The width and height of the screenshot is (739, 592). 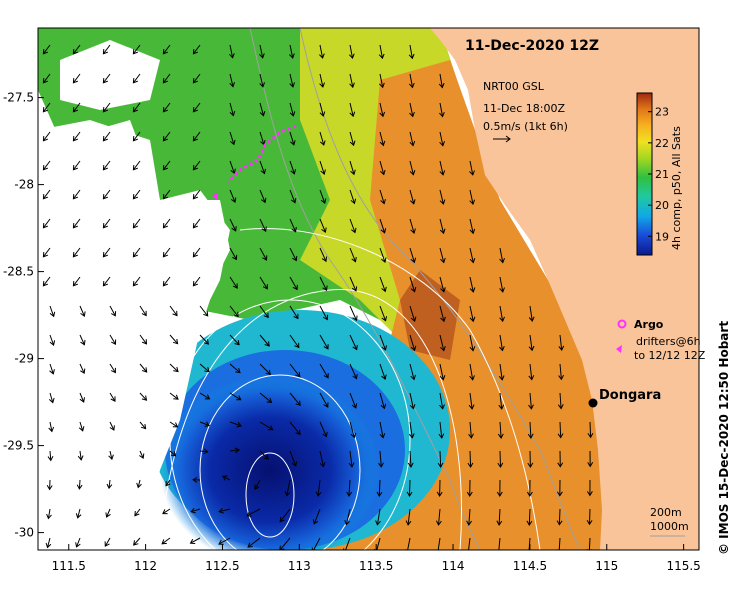 I want to click on colorbar-tick-label: 22, so click(x=662, y=143).